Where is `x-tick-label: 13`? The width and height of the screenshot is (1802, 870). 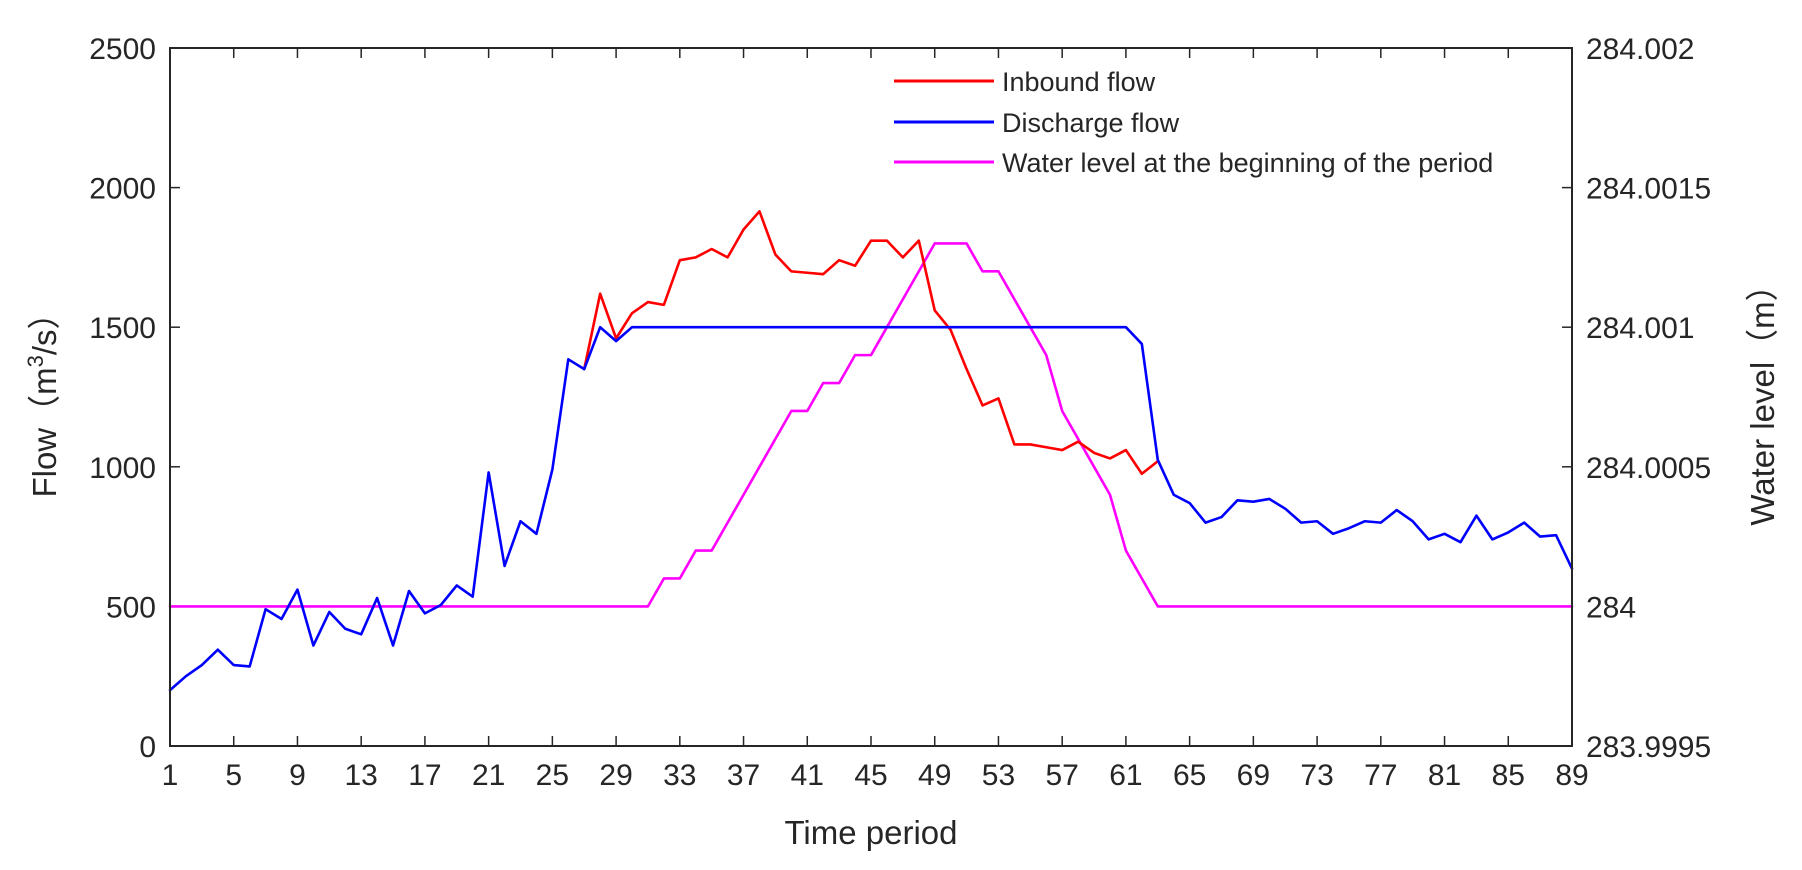 x-tick-label: 13 is located at coordinates (360, 775).